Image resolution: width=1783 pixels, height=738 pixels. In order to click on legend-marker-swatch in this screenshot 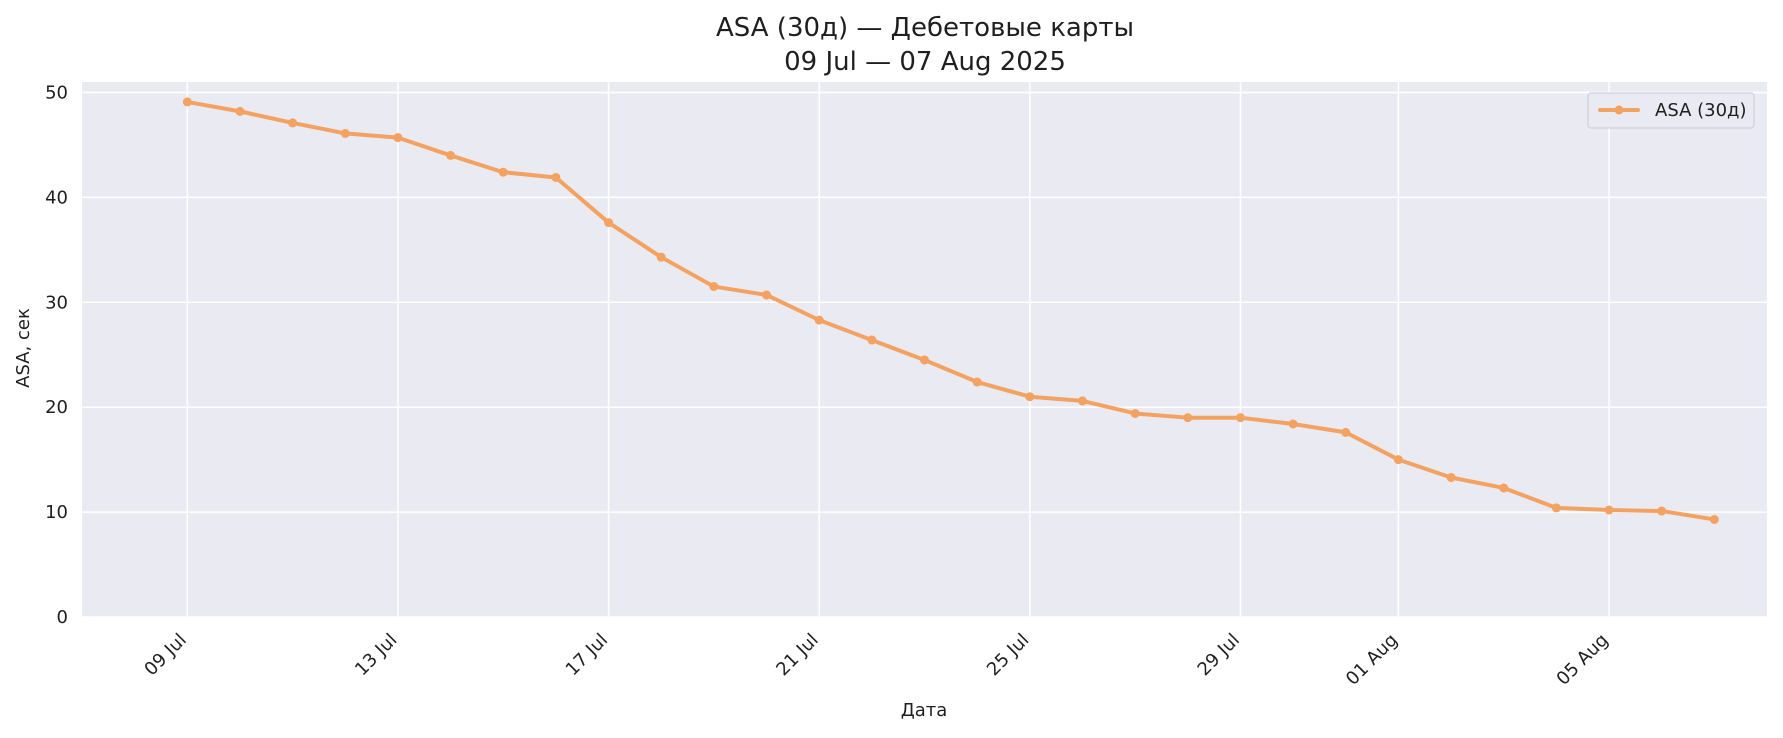, I will do `click(1619, 110)`.